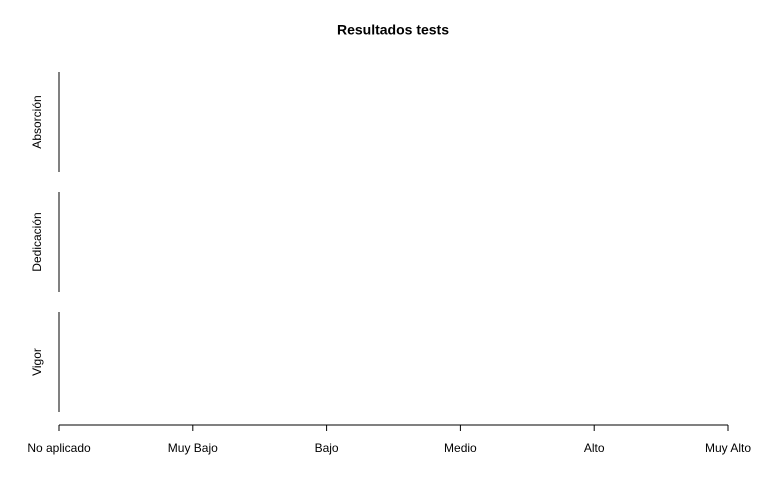  What do you see at coordinates (59, 448) in the screenshot?
I see `x-tick-label: No aplicado` at bounding box center [59, 448].